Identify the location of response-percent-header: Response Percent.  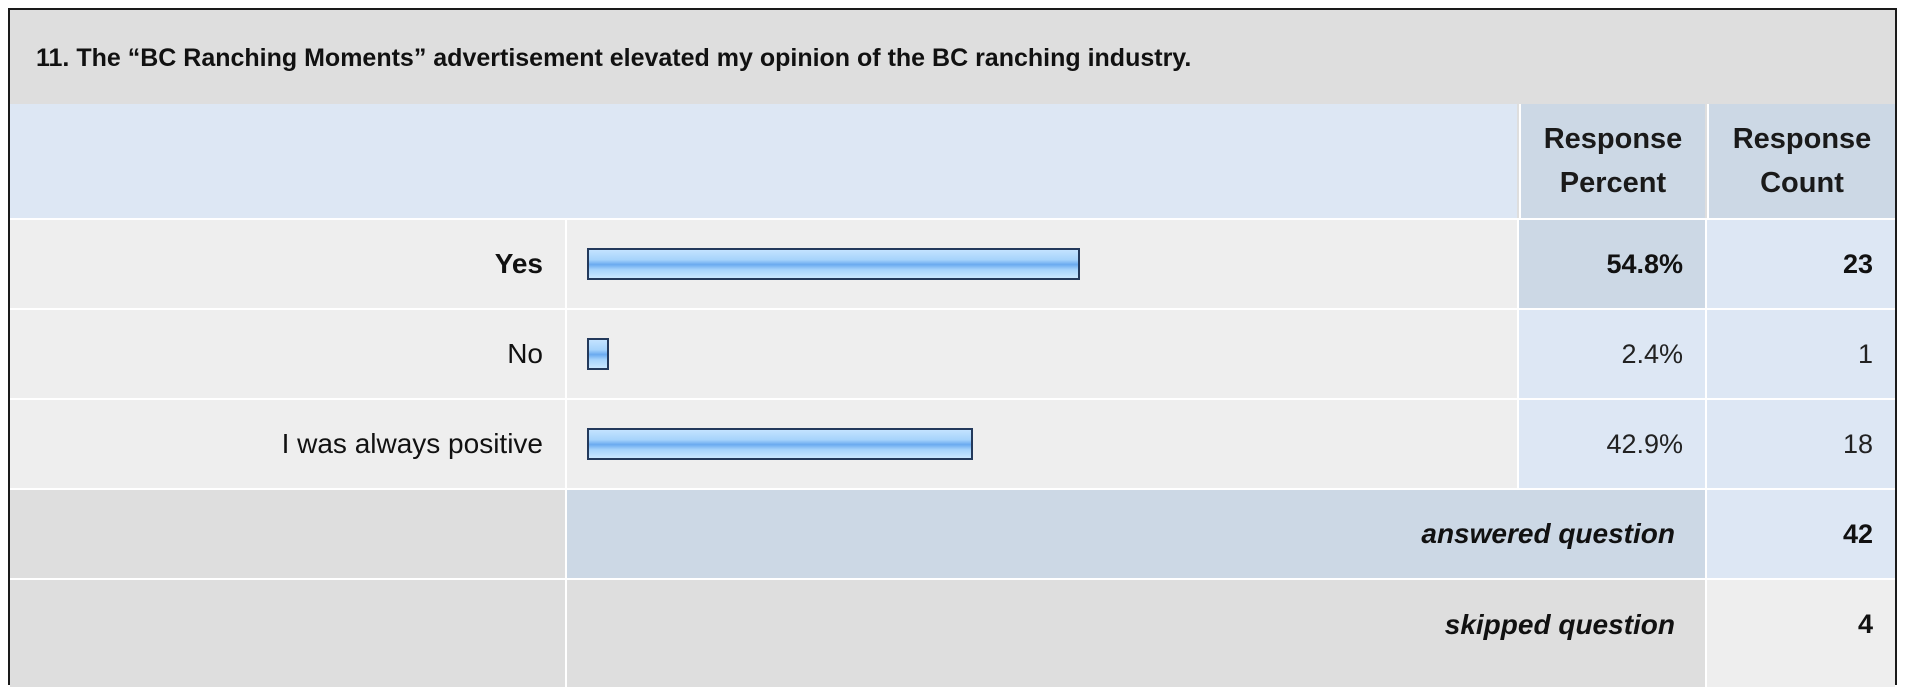
(1612, 161).